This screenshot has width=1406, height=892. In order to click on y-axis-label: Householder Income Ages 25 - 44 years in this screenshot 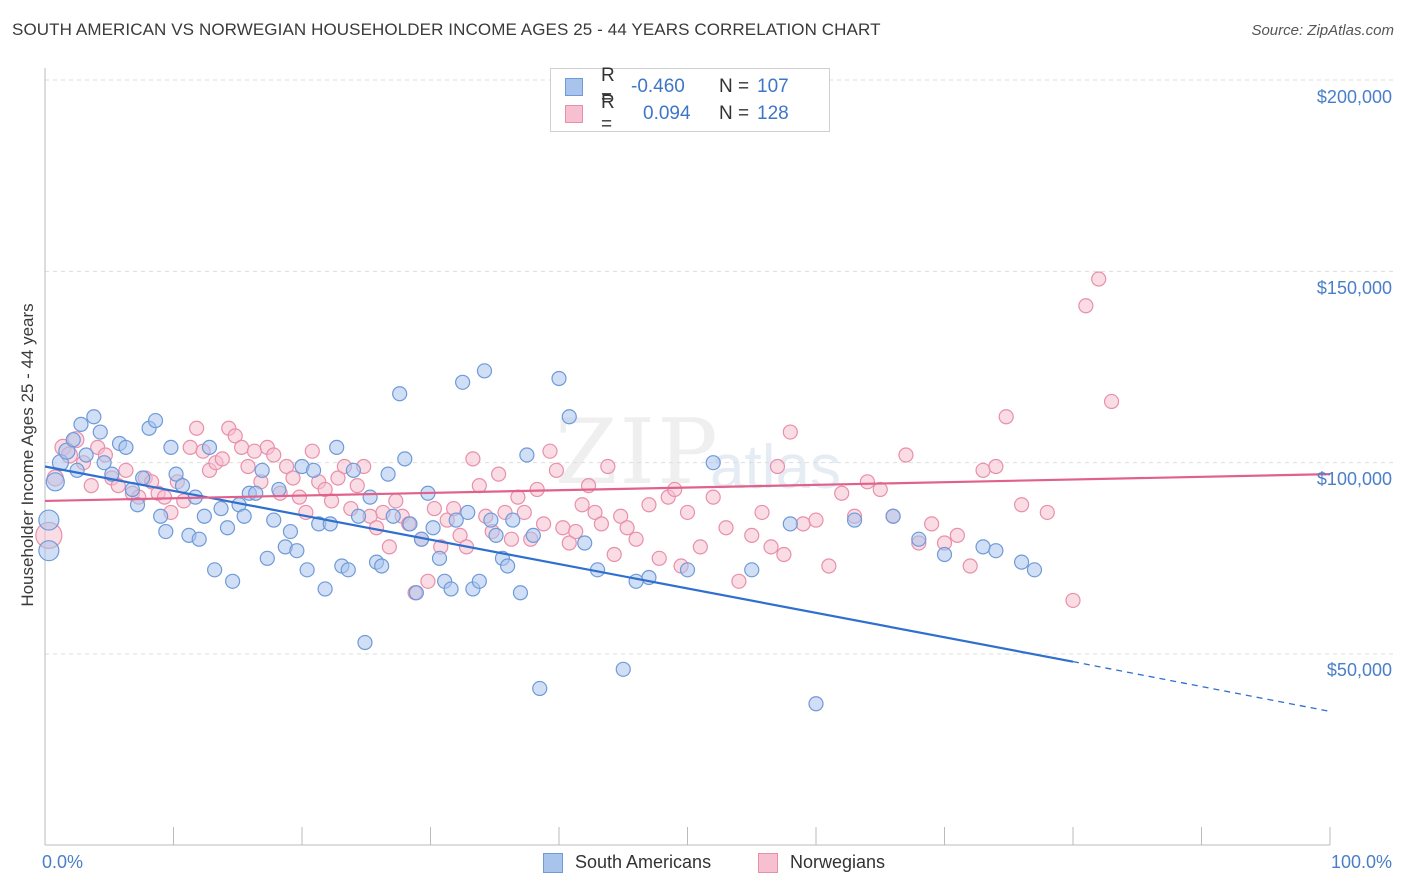, I will do `click(27, 455)`.